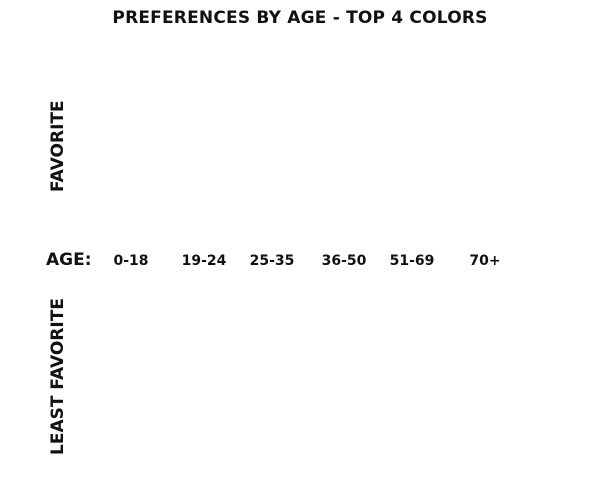  I want to click on least-band-0-18-brown, so click(126, 347).